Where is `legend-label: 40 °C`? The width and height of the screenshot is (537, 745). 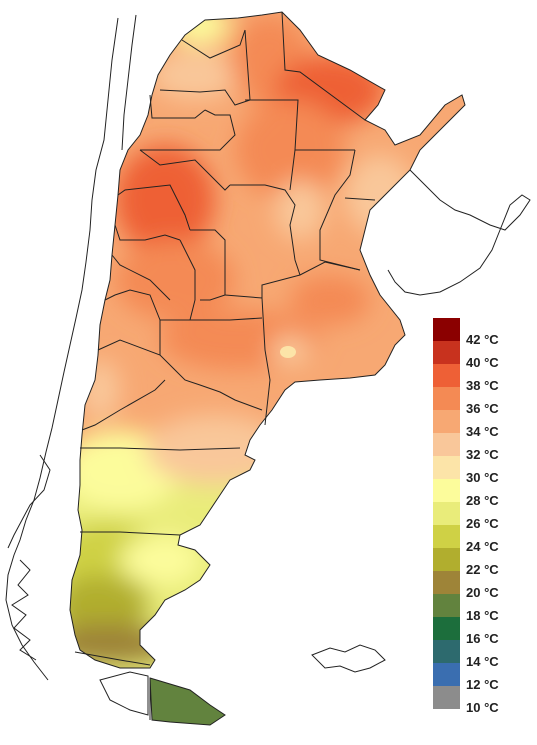
legend-label: 40 °C is located at coordinates (482, 362).